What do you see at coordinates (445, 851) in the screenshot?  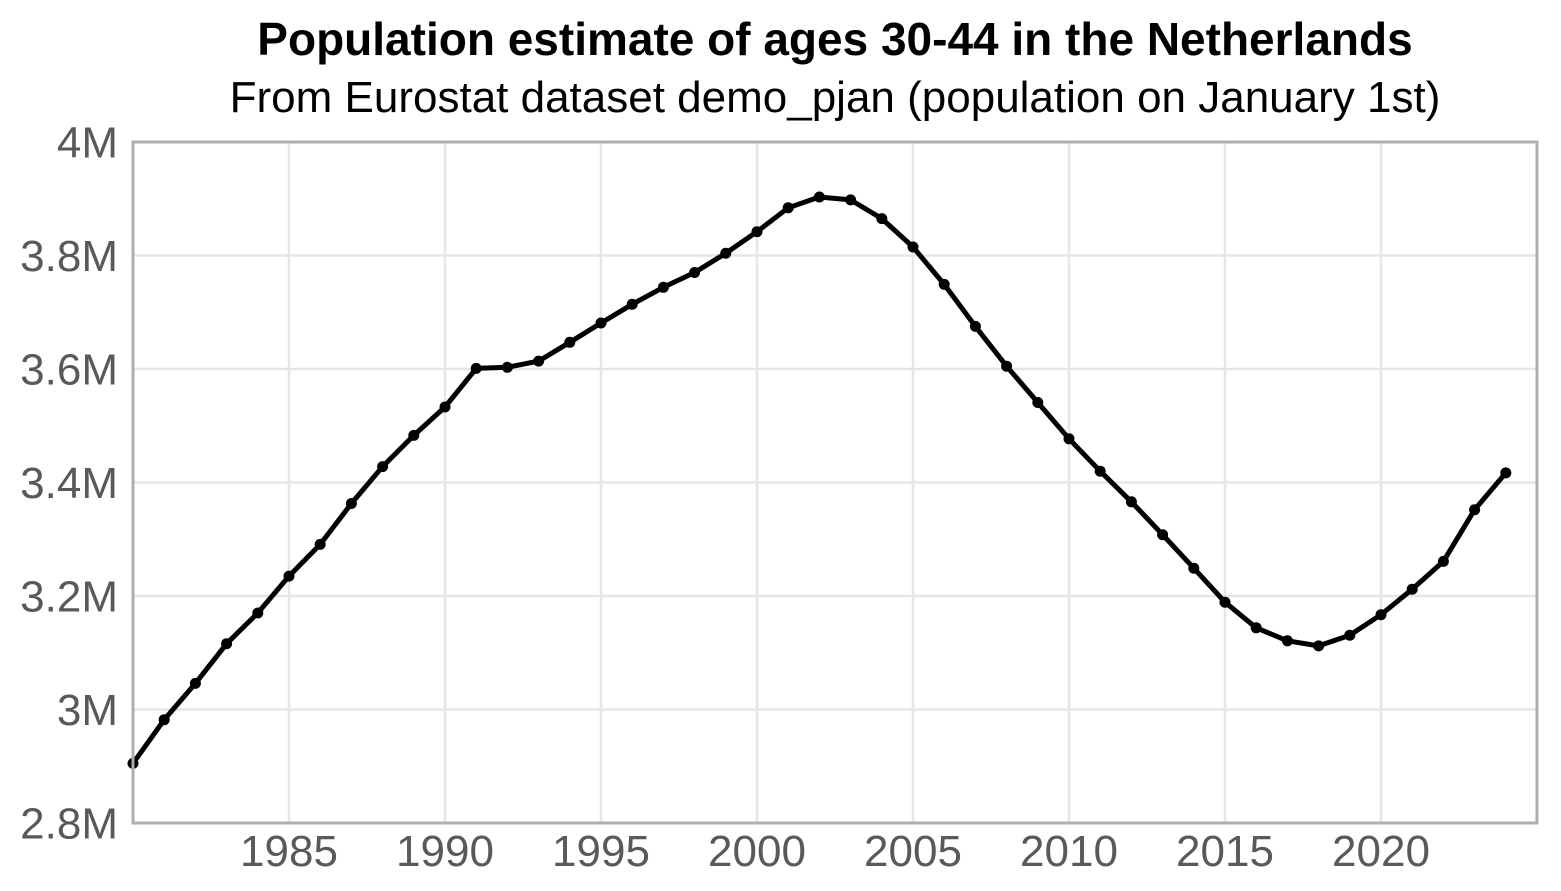 I see `x-tick-label: 1990` at bounding box center [445, 851].